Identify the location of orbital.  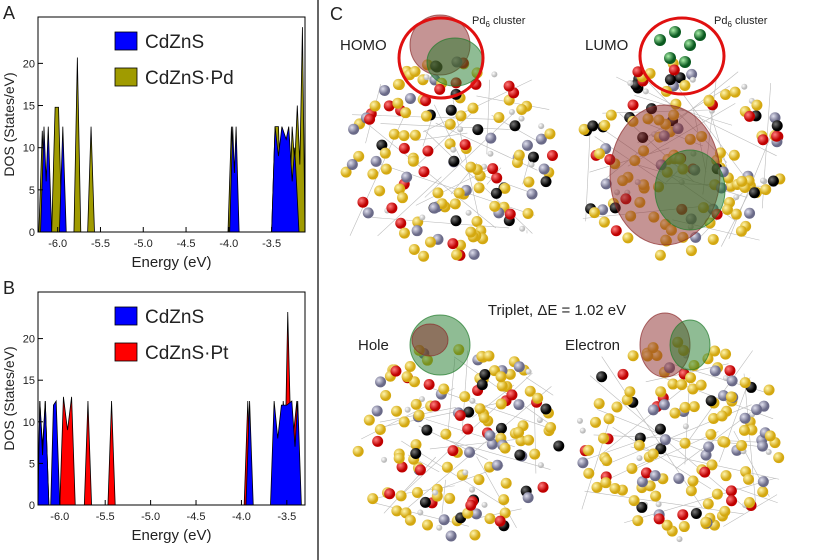
(690, 345).